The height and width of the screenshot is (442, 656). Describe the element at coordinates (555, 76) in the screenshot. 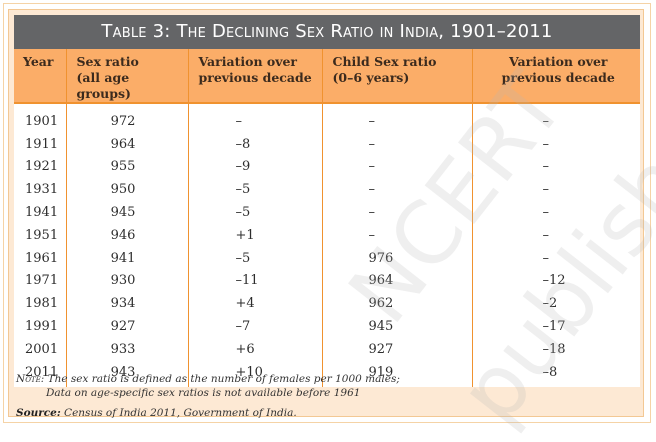

I see `header-child-variation: Variation over previous decade` at that location.